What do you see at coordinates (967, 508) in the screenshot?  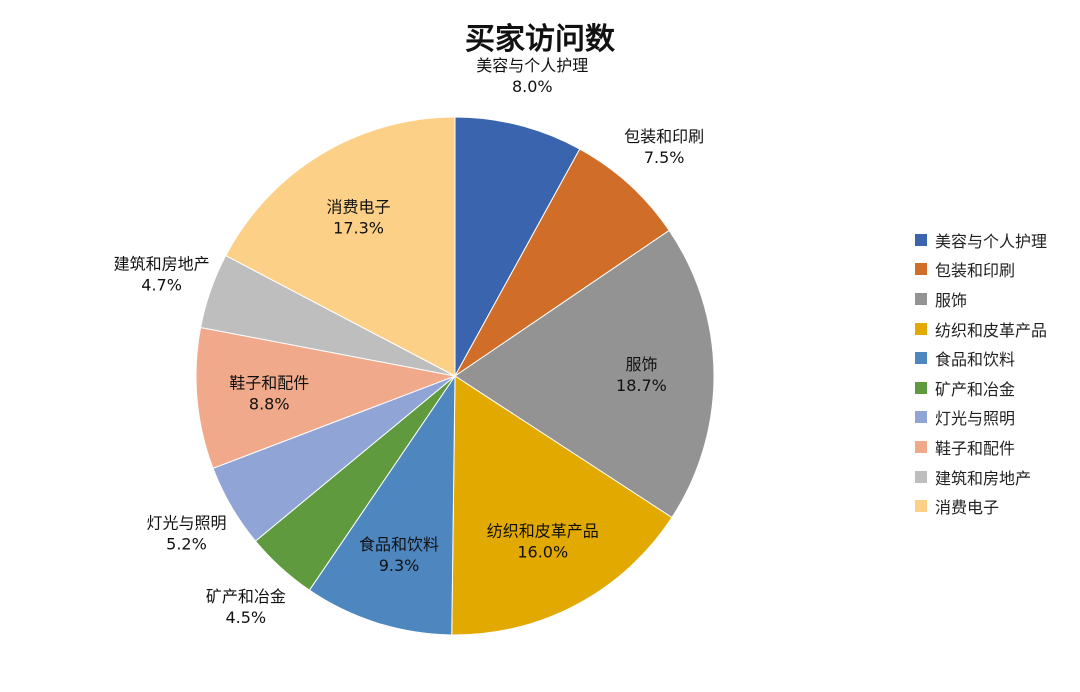 I see `legend-label: 消费电子` at bounding box center [967, 508].